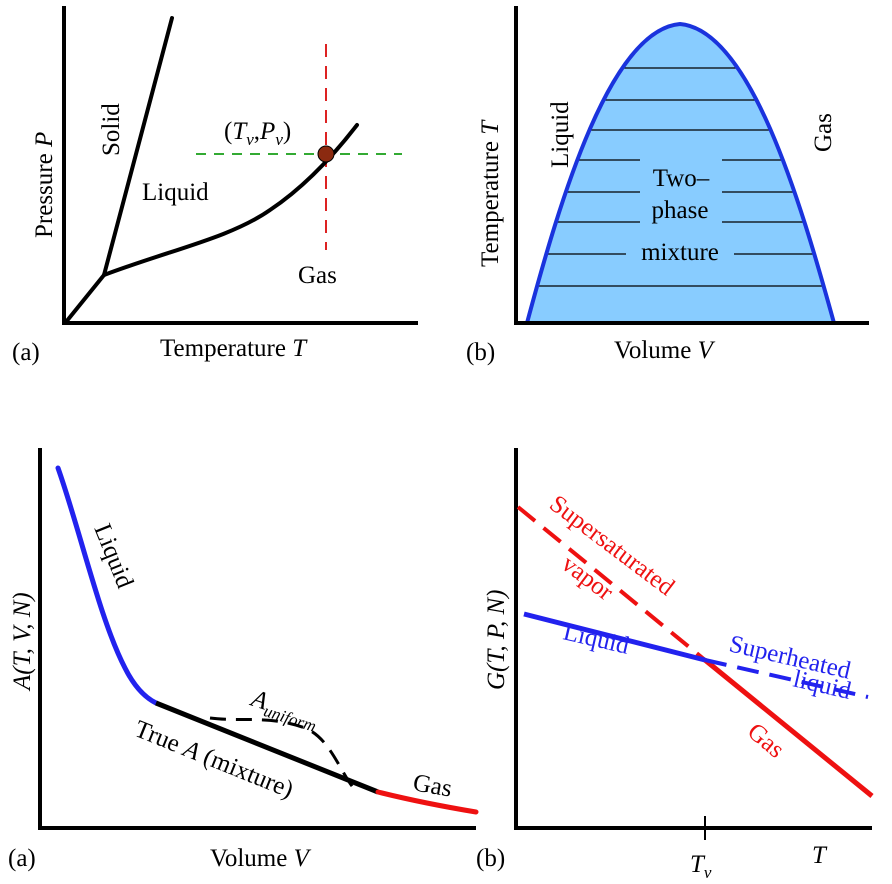  What do you see at coordinates (283, 753) in the screenshot?
I see `uniform-branch` at bounding box center [283, 753].